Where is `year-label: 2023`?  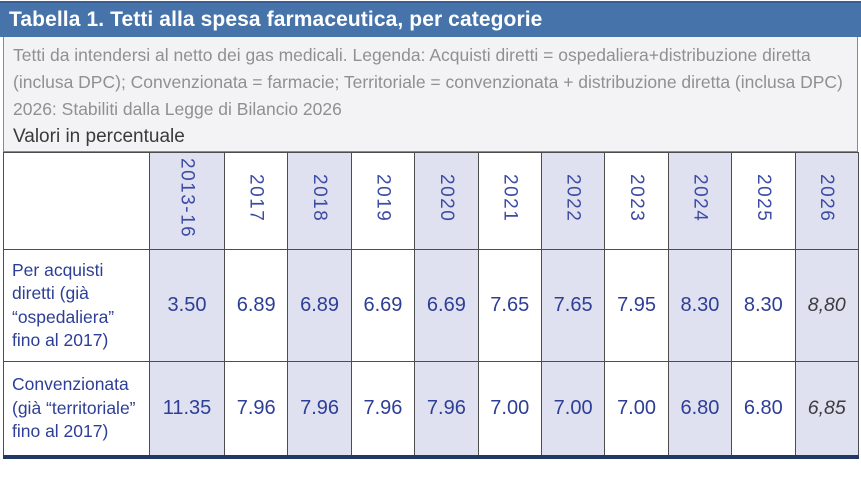
year-label: 2023 is located at coordinates (637, 198).